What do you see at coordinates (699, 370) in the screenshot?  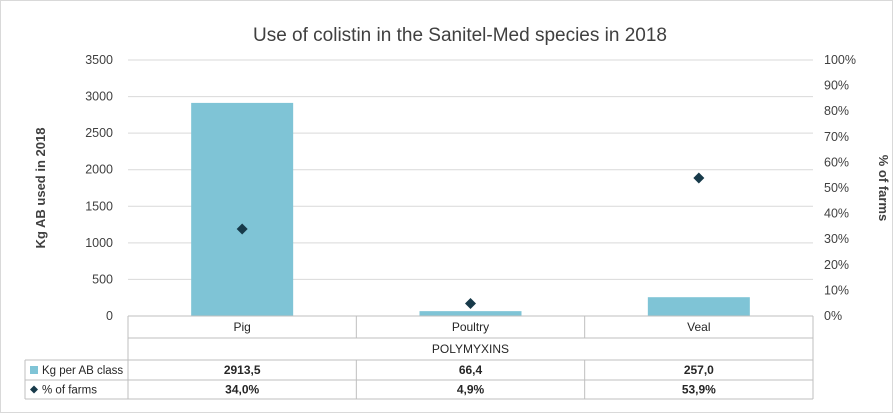 I see `data-table-value: 257,0` at bounding box center [699, 370].